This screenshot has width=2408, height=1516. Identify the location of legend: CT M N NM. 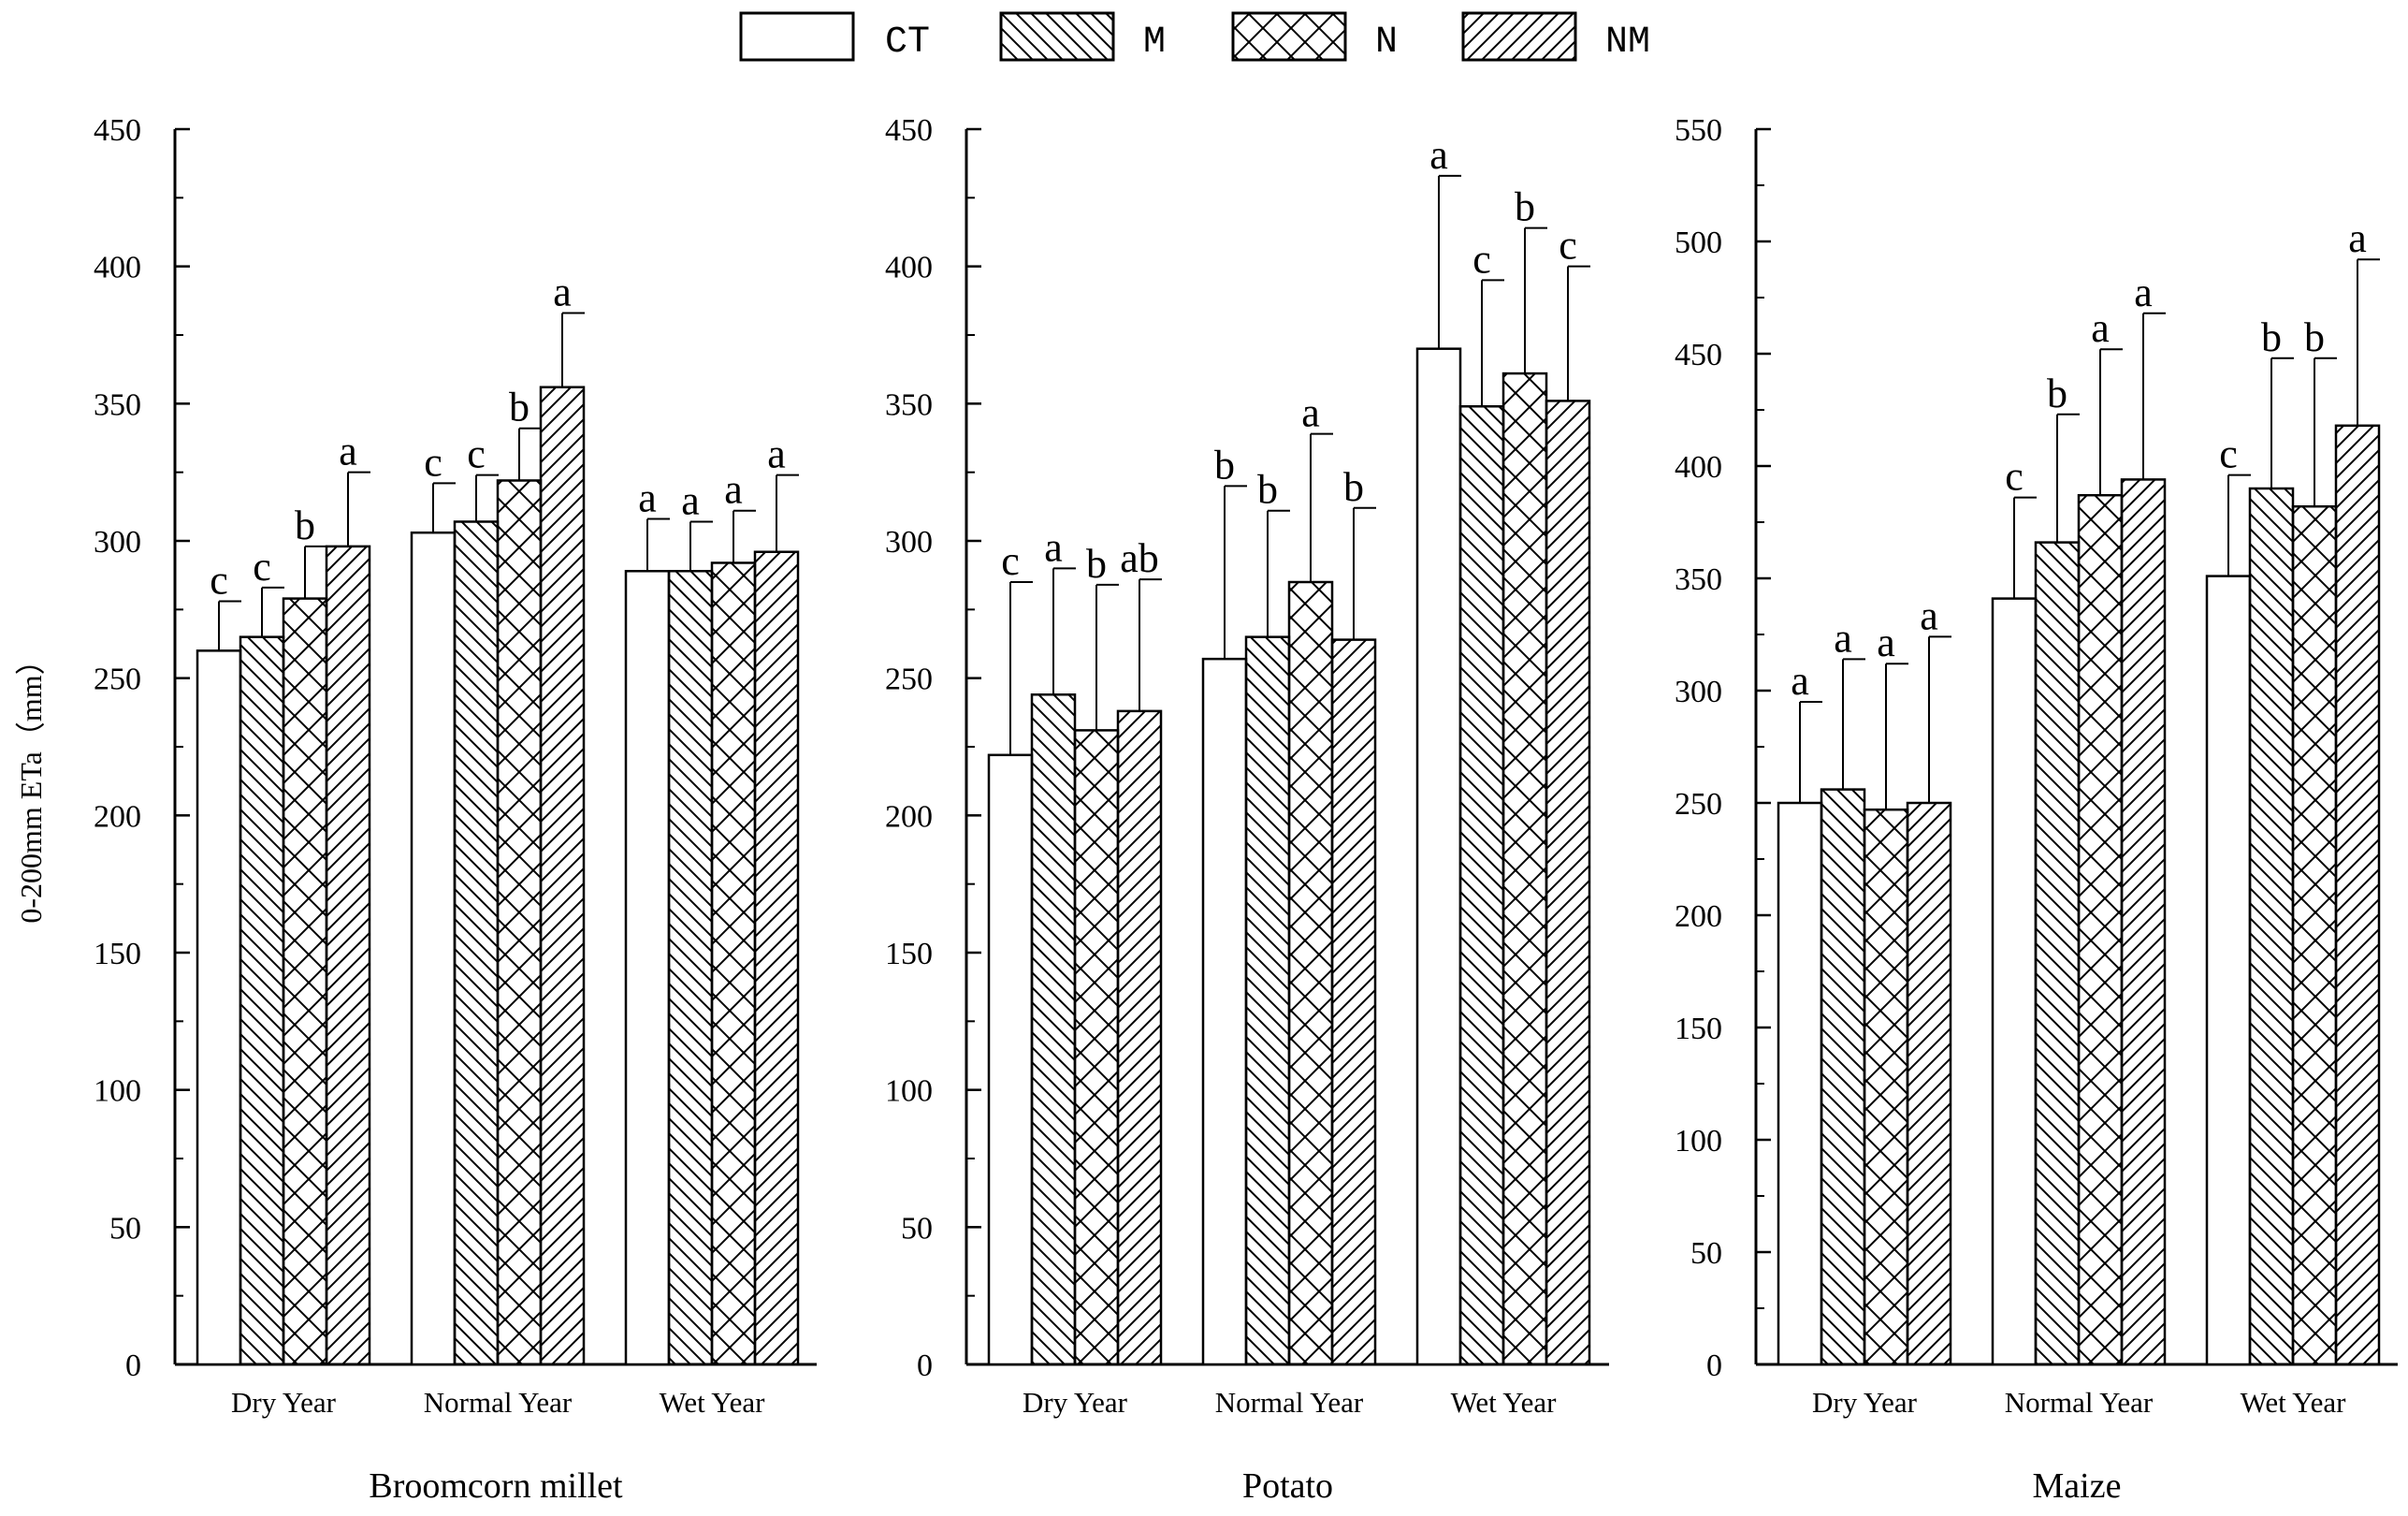
(1194, 37).